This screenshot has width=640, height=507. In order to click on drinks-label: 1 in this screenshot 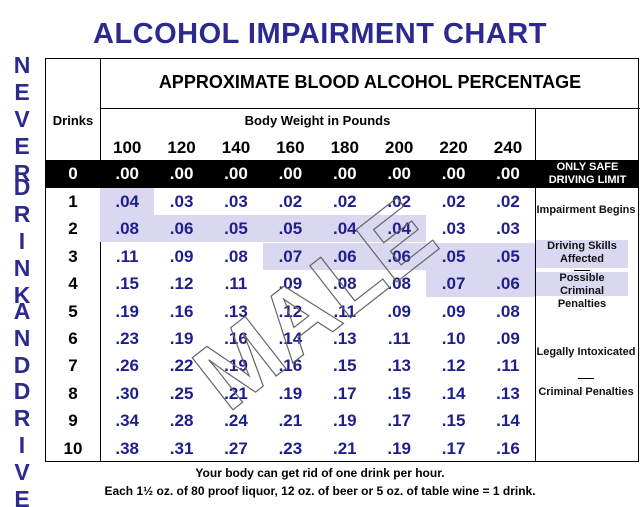, I will do `click(73, 201)`.